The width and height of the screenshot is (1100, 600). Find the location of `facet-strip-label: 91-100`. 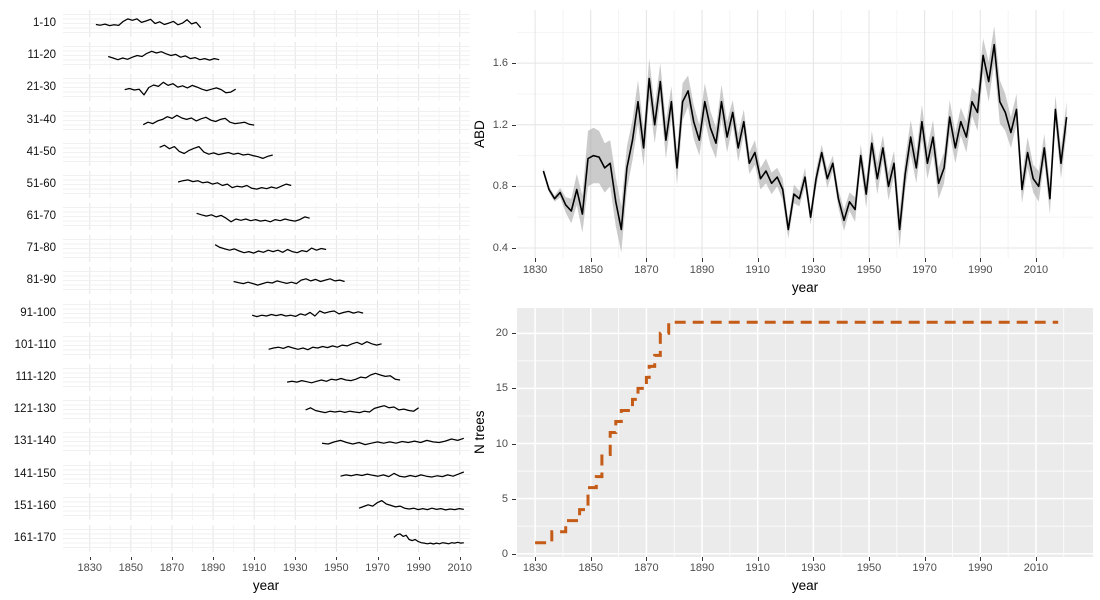

facet-strip-label: 91-100 is located at coordinates (38, 312).